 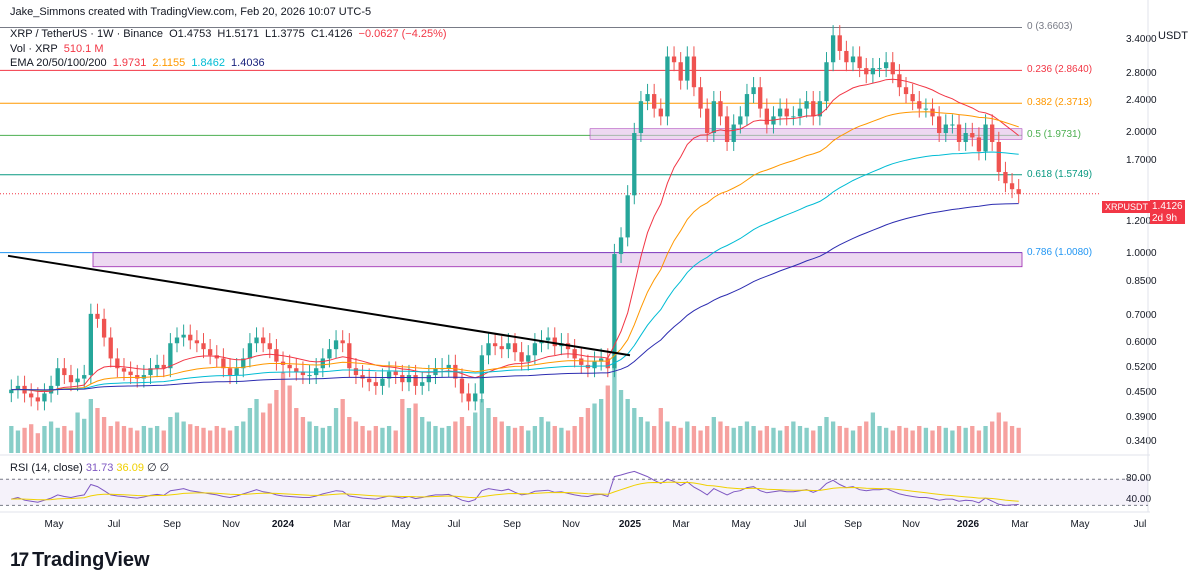 I want to click on y-tick: 0.6000, so click(x=1141, y=343).